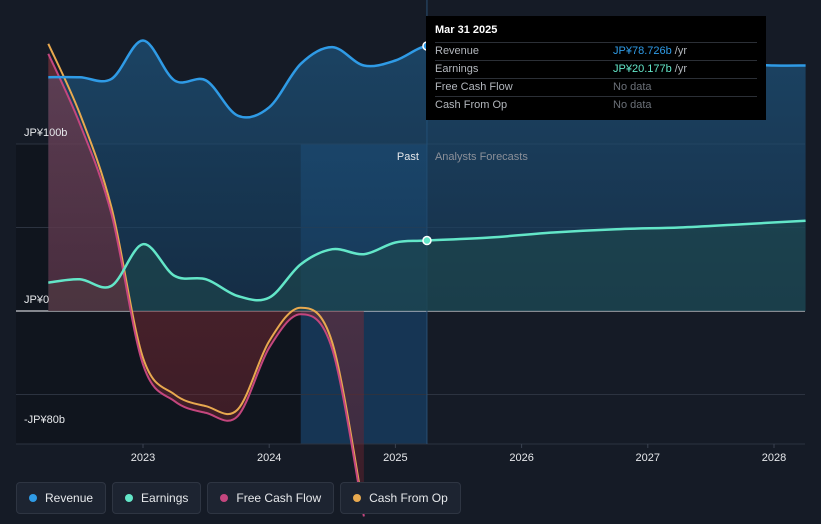 The image size is (821, 524). I want to click on y-tick-label: -JP¥80b, so click(44, 420).